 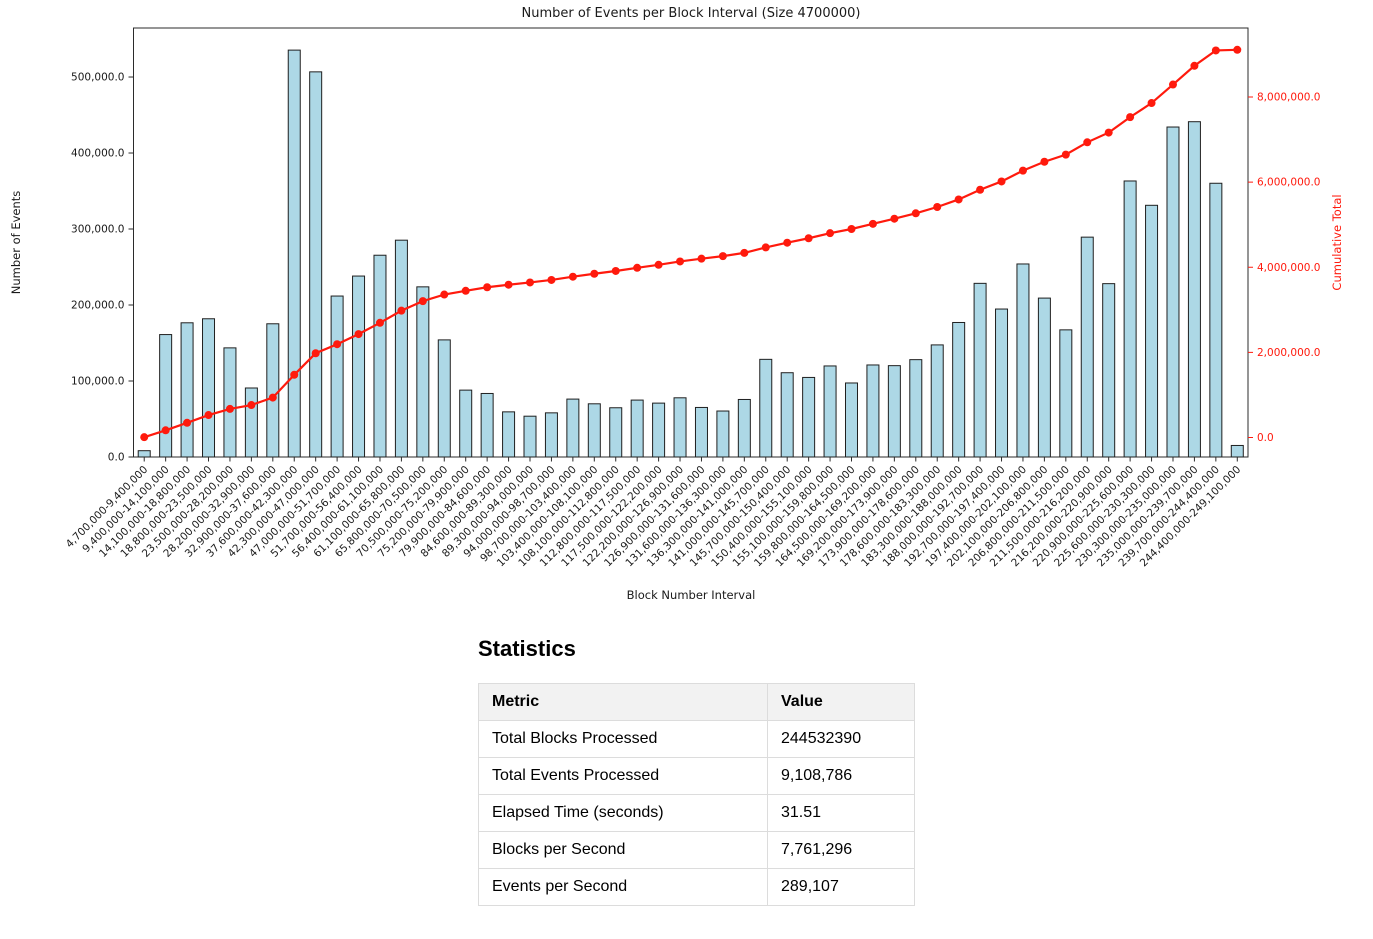 What do you see at coordinates (1288, 353) in the screenshot?
I see `y-tick-label-right: 2,000,000.0` at bounding box center [1288, 353].